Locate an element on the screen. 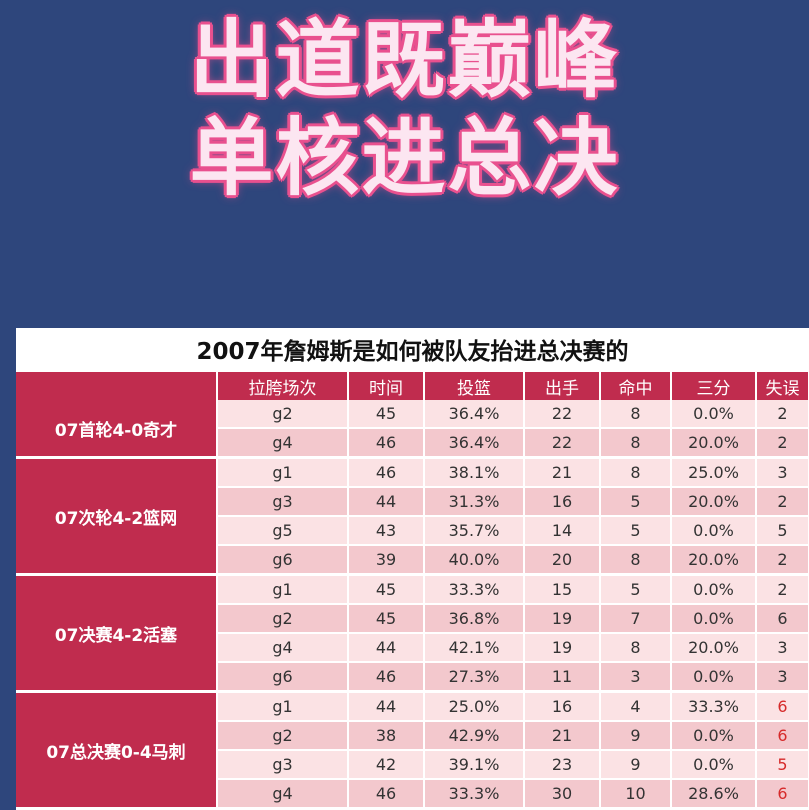 The width and height of the screenshot is (809, 810). series-label: 07次轮4-2篮网 is located at coordinates (117, 516).